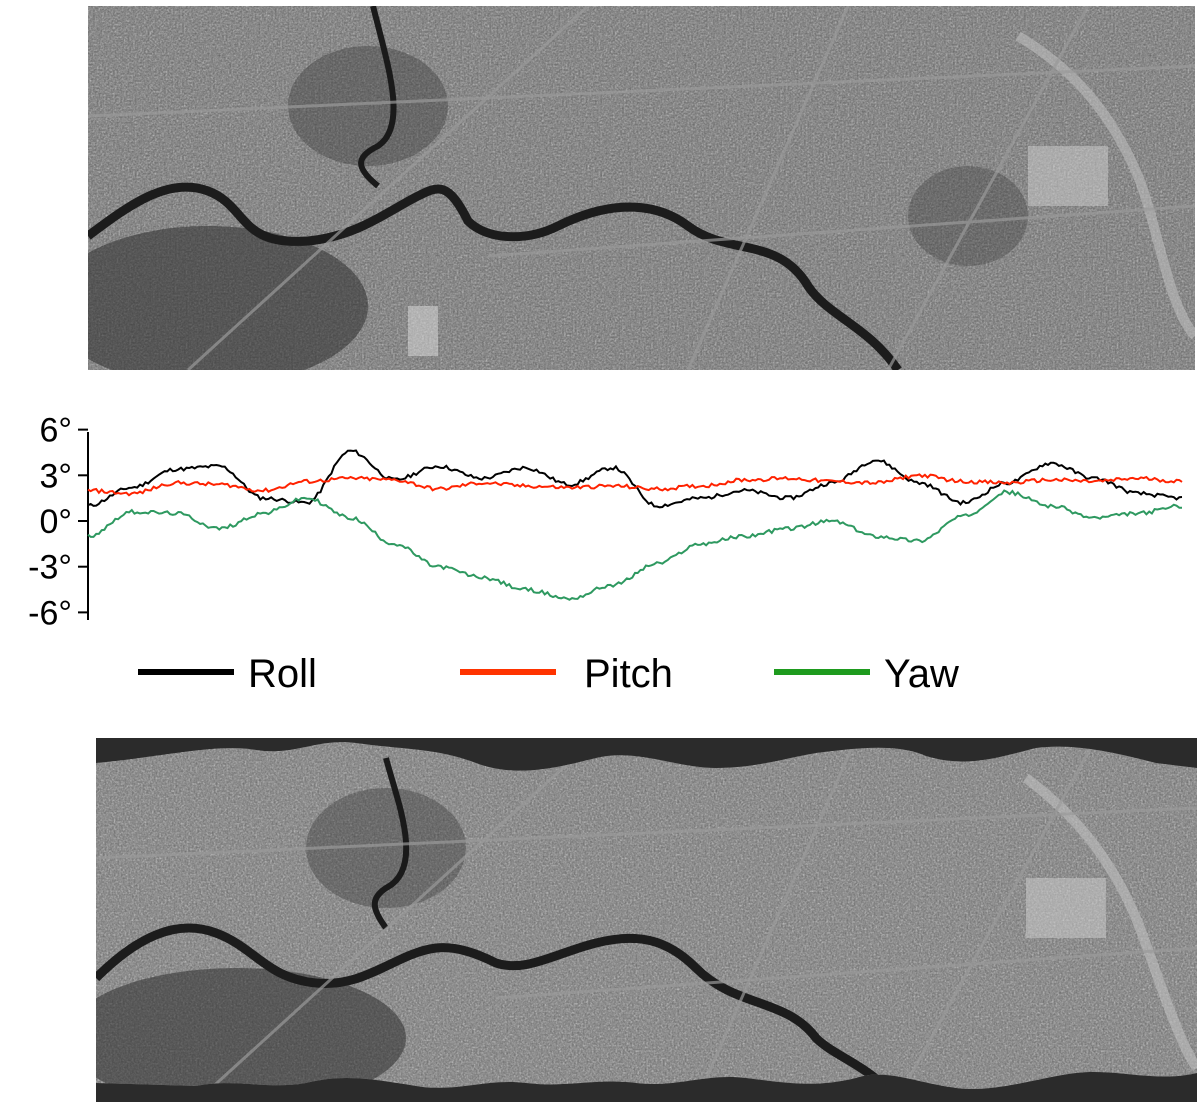 This screenshot has height=1102, width=1197. Describe the element at coordinates (635, 485) in the screenshot. I see `series-line-pitch` at that location.